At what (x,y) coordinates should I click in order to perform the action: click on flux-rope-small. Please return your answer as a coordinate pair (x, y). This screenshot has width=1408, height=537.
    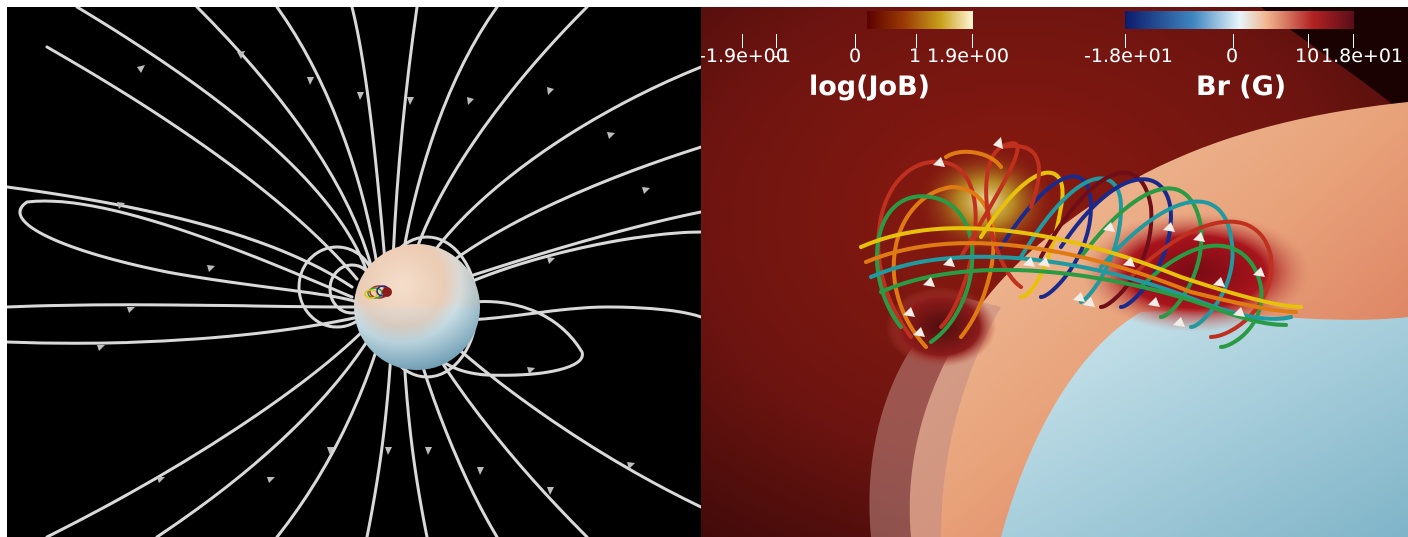
    Looking at the image, I should click on (378, 292).